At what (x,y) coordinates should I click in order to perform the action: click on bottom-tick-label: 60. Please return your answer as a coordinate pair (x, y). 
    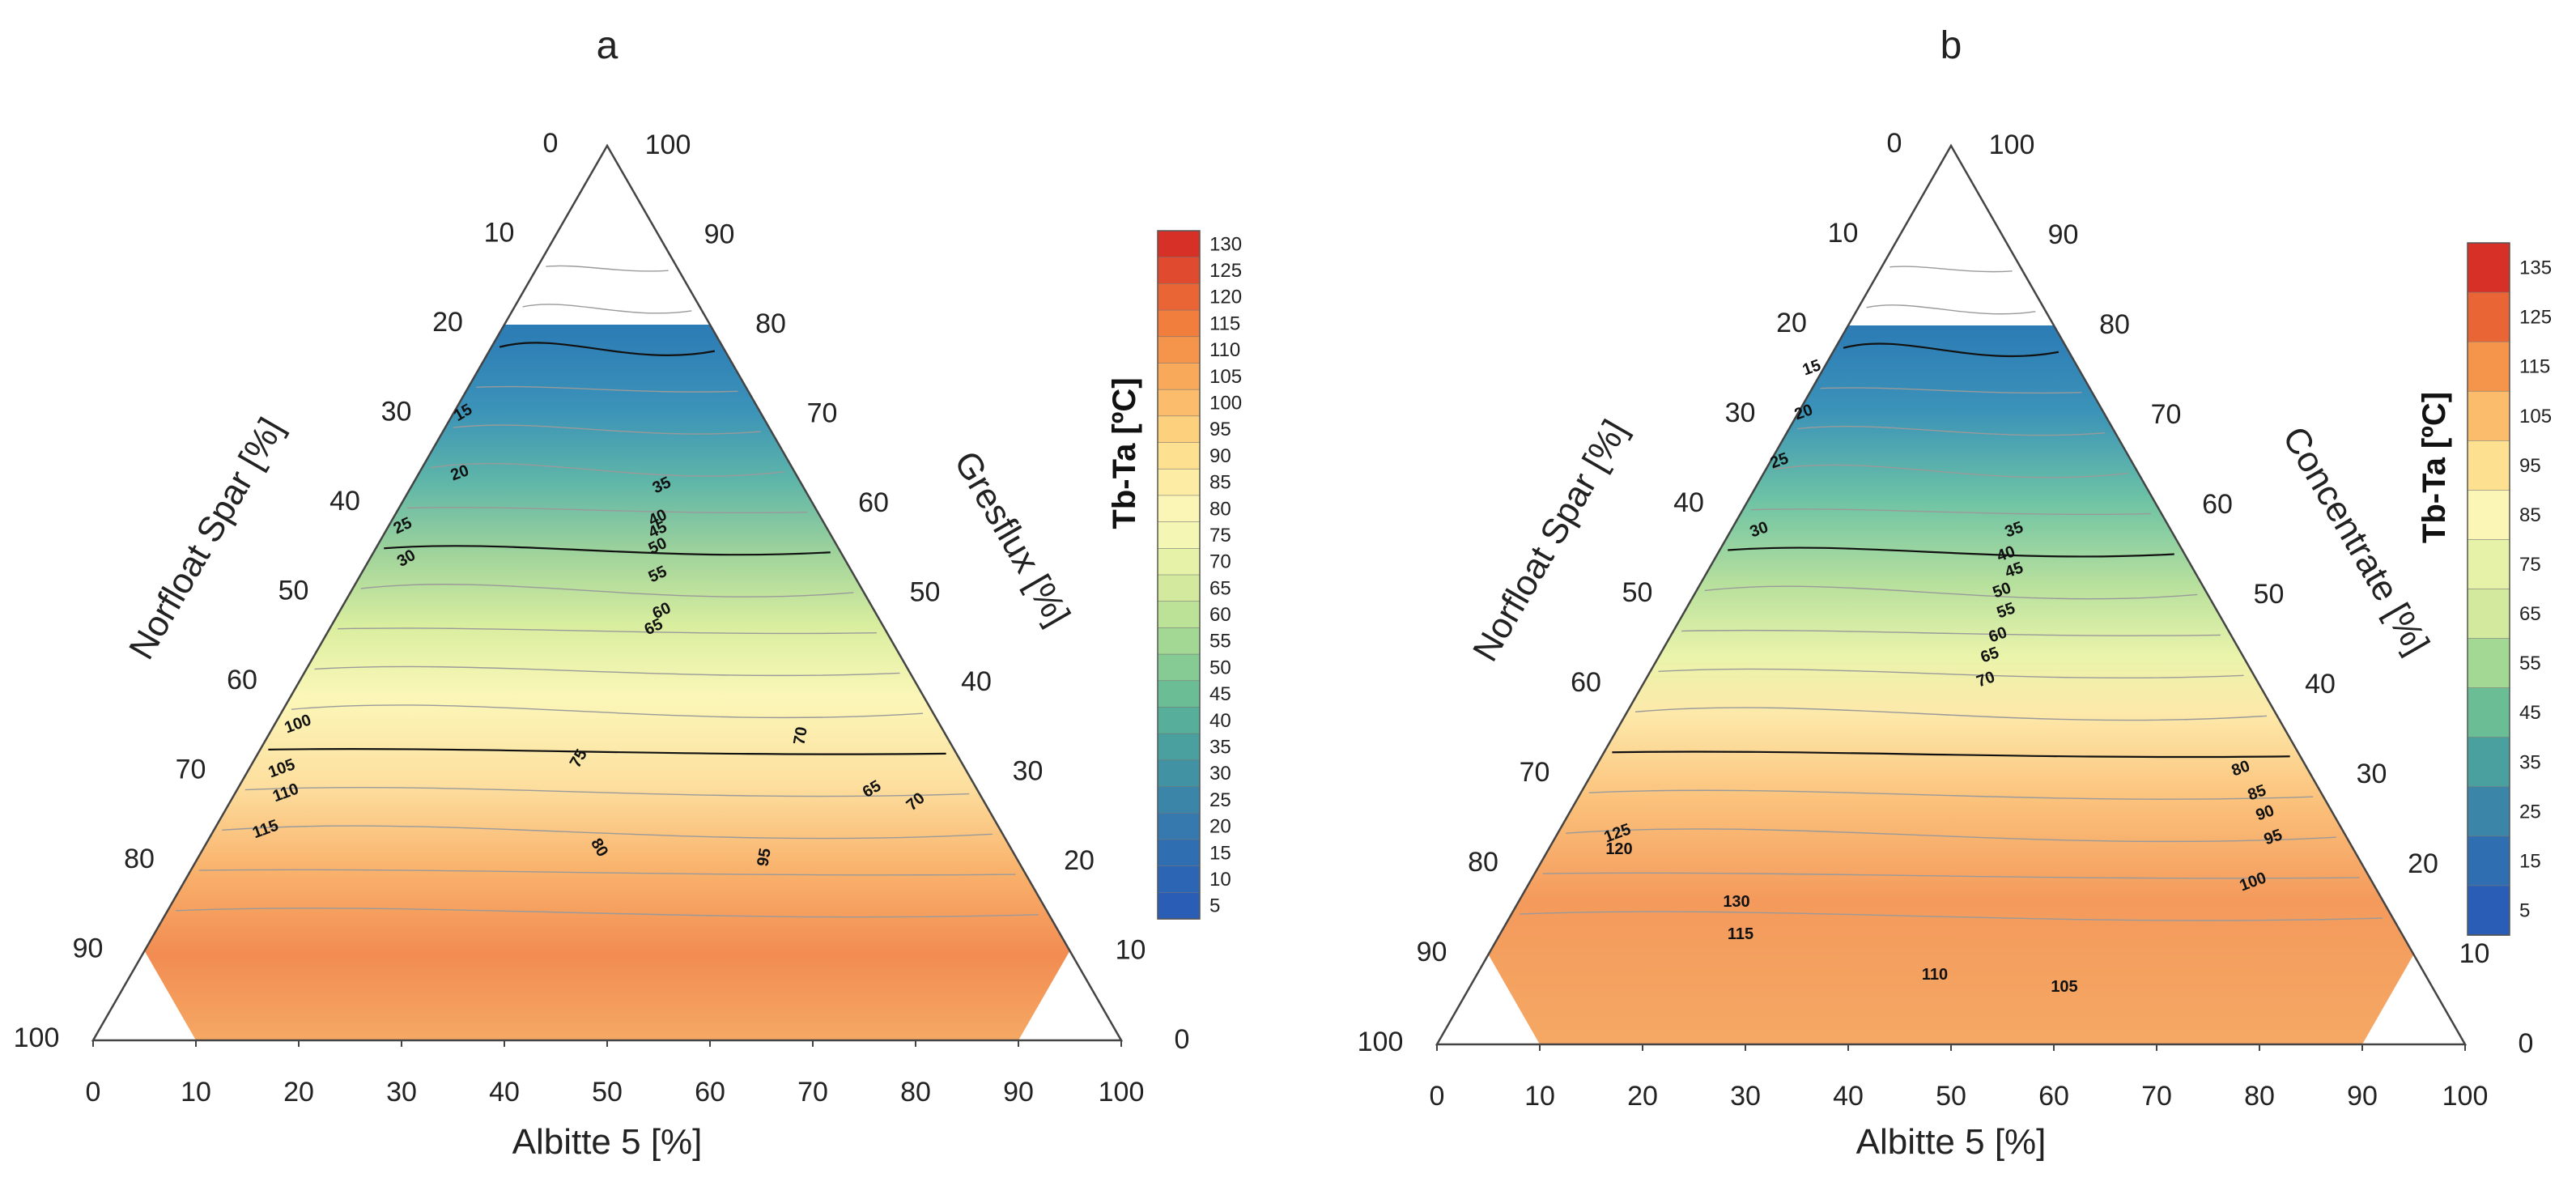
    Looking at the image, I should click on (2053, 1096).